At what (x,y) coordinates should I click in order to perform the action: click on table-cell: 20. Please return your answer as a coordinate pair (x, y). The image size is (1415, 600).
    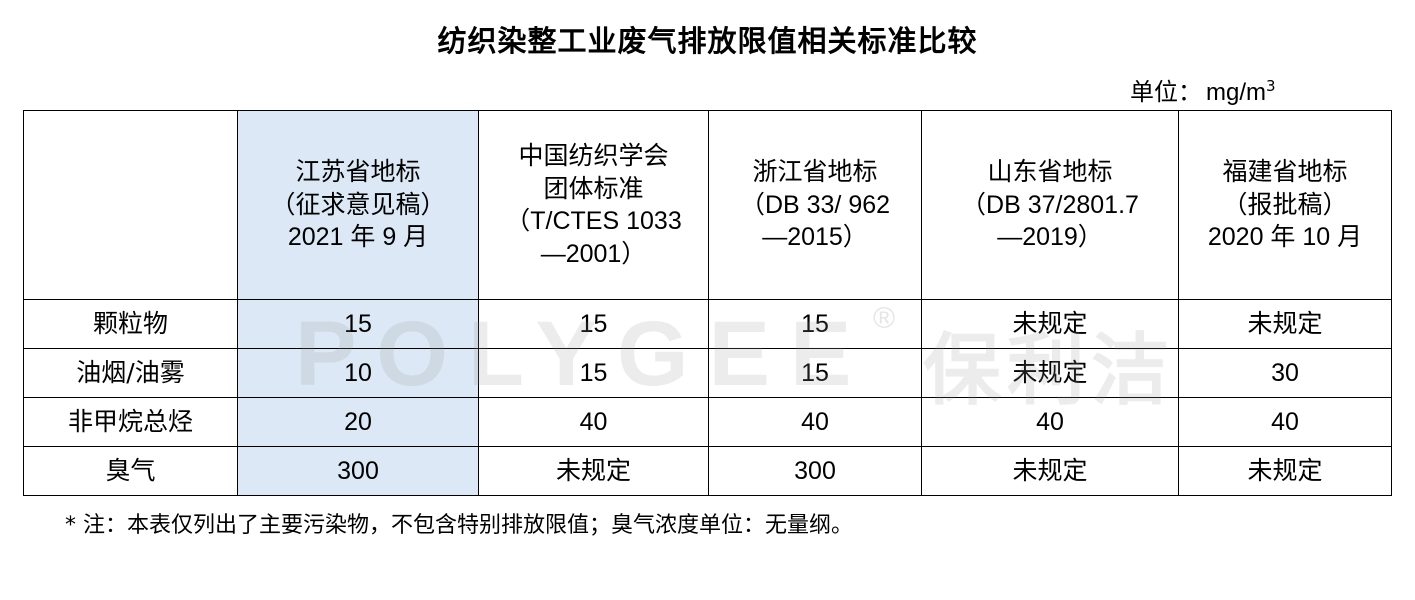
    Looking at the image, I should click on (358, 422).